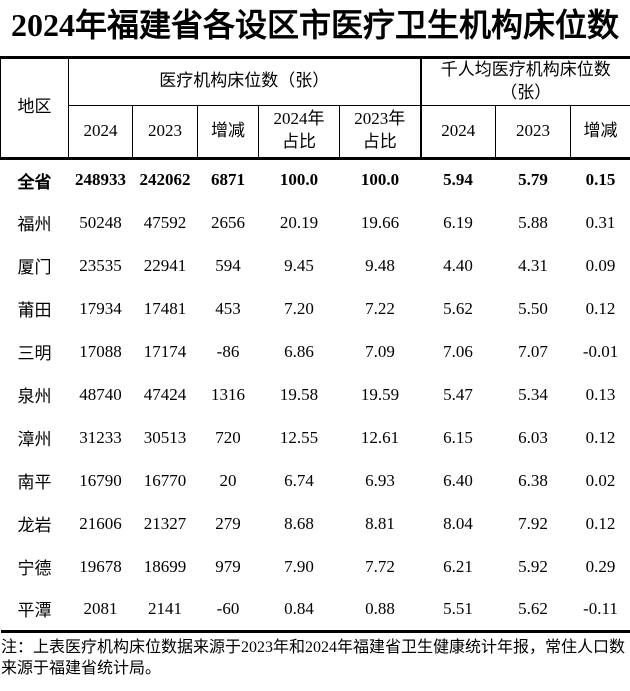  Describe the element at coordinates (100, 608) in the screenshot. I see `cell-value: 2081` at that location.